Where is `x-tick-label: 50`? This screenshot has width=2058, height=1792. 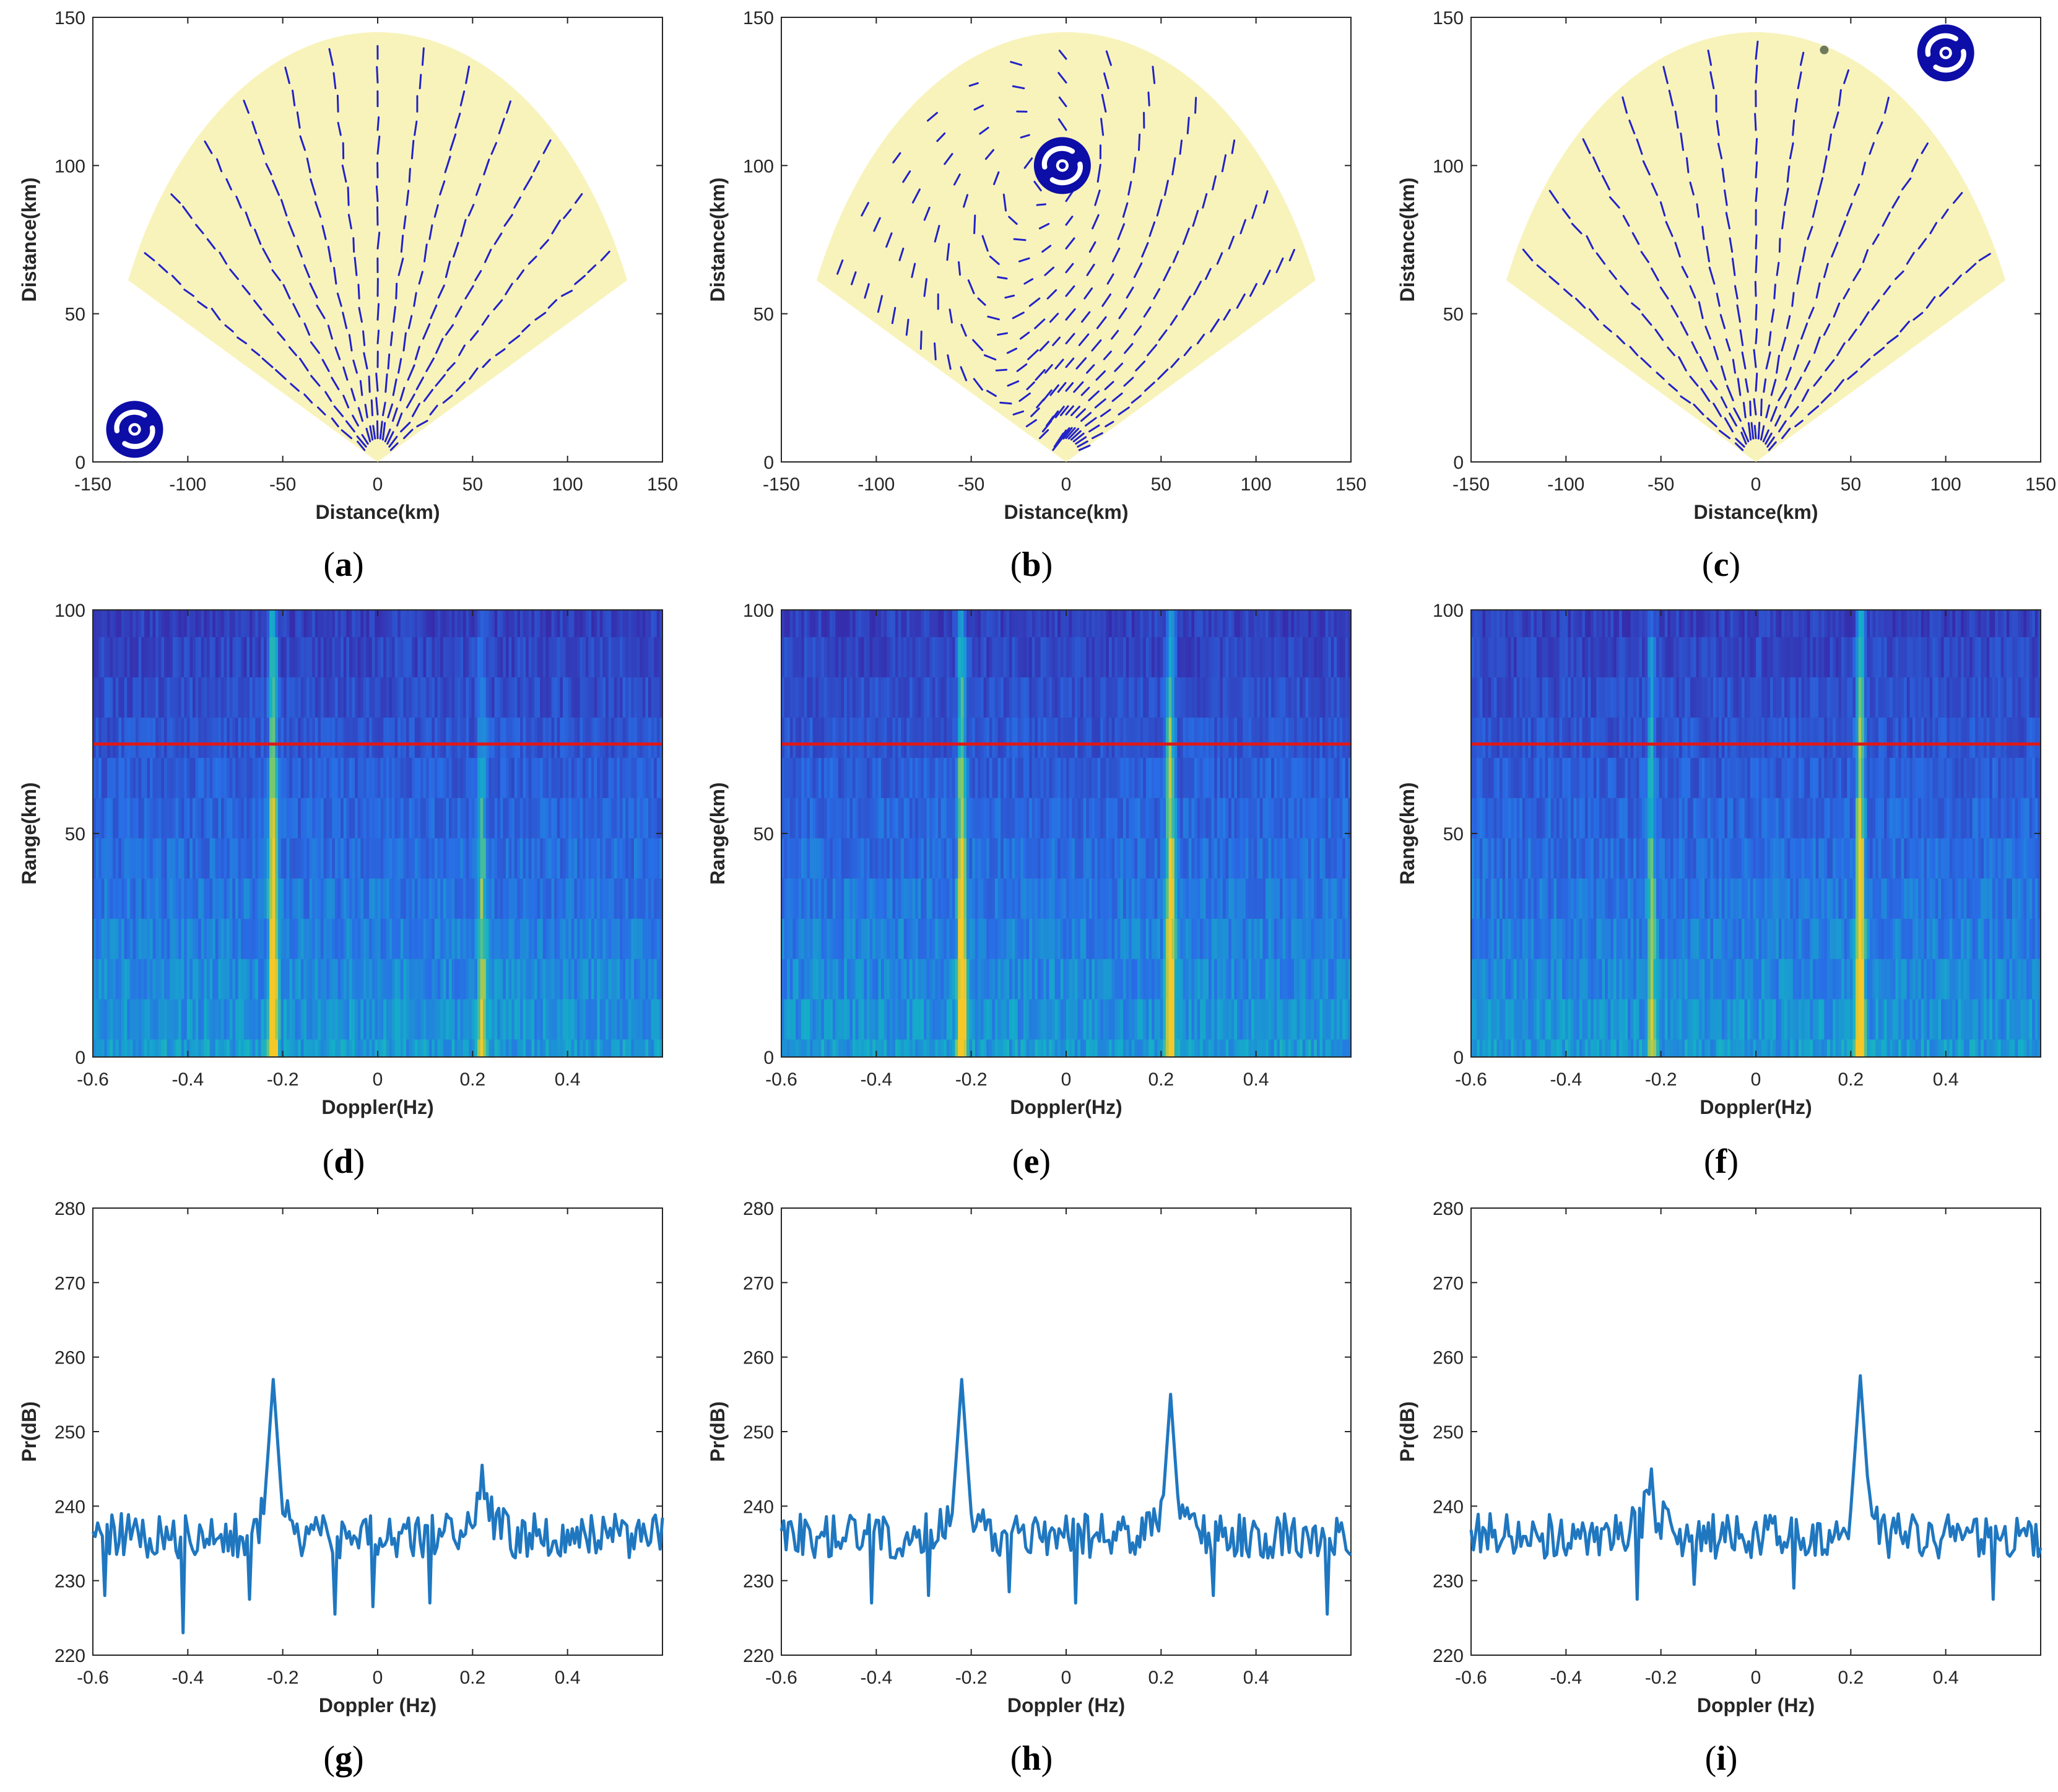
x-tick-label: 50 is located at coordinates (1161, 485).